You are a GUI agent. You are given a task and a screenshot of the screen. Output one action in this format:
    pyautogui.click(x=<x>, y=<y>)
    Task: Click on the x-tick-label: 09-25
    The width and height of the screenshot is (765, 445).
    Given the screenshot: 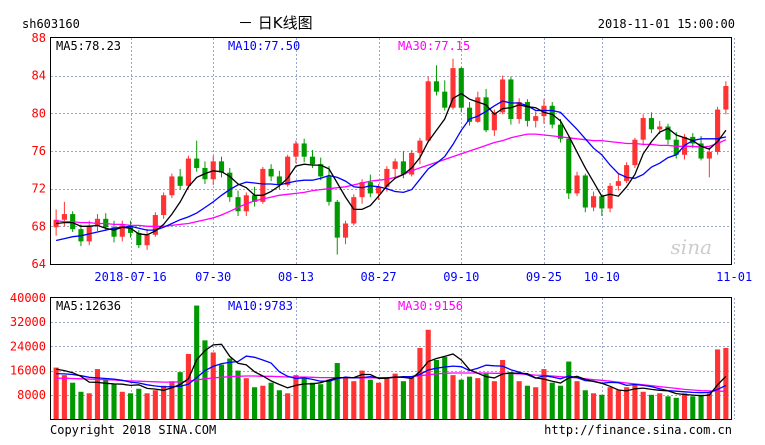 What is the action you would take?
    pyautogui.click(x=544, y=277)
    